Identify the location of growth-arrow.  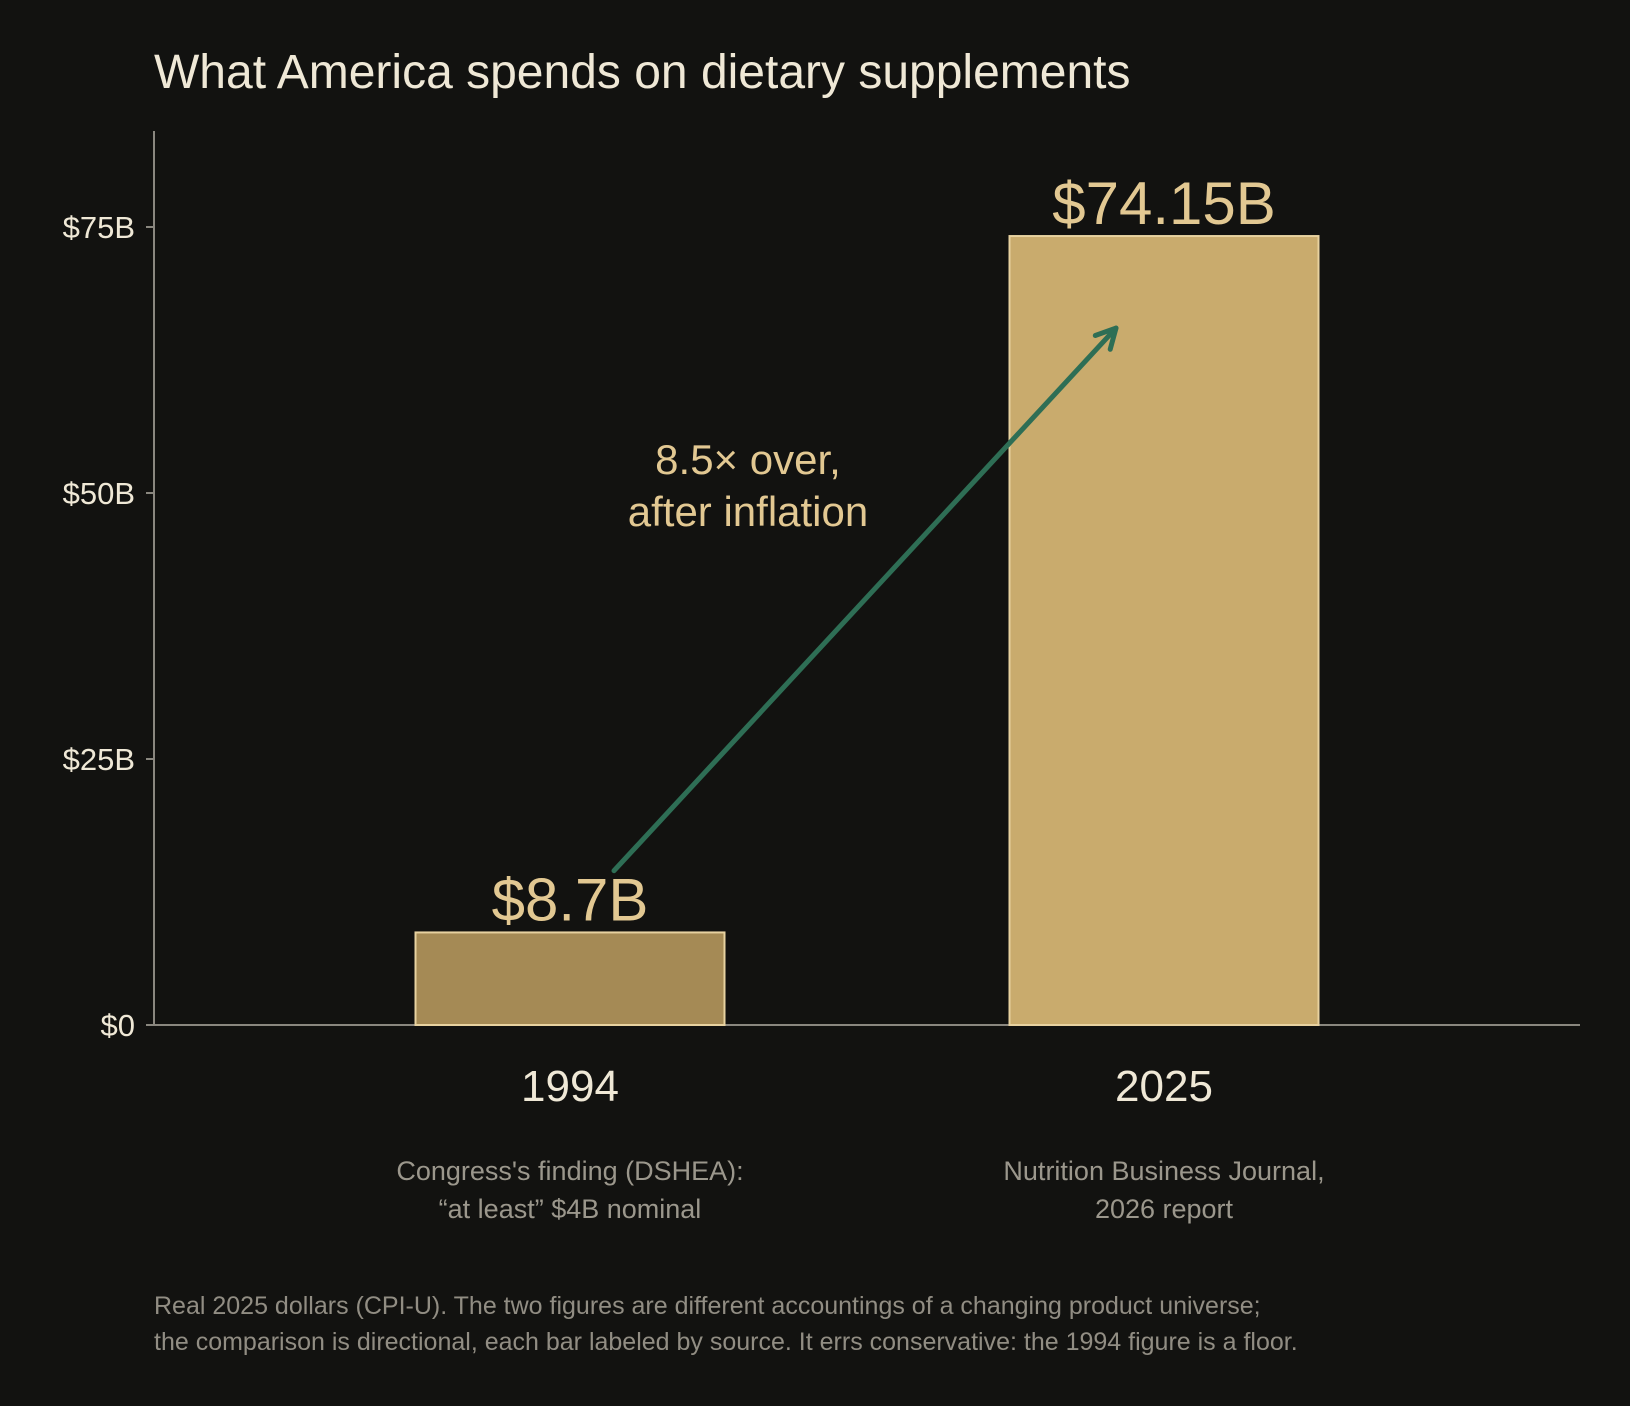
(865, 599).